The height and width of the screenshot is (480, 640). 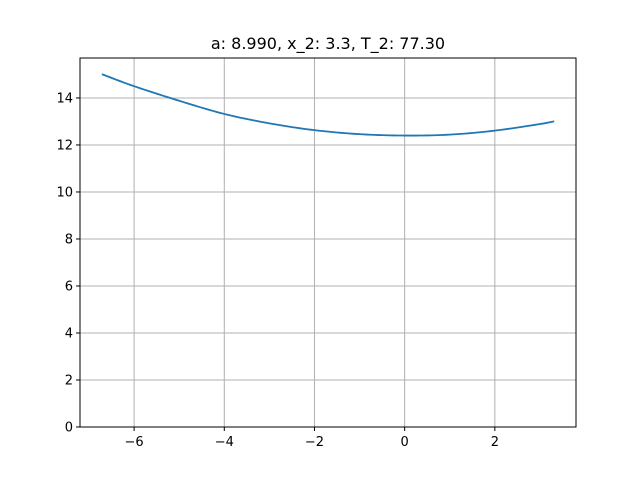 I want to click on y-tick-label: 2, so click(x=69, y=380).